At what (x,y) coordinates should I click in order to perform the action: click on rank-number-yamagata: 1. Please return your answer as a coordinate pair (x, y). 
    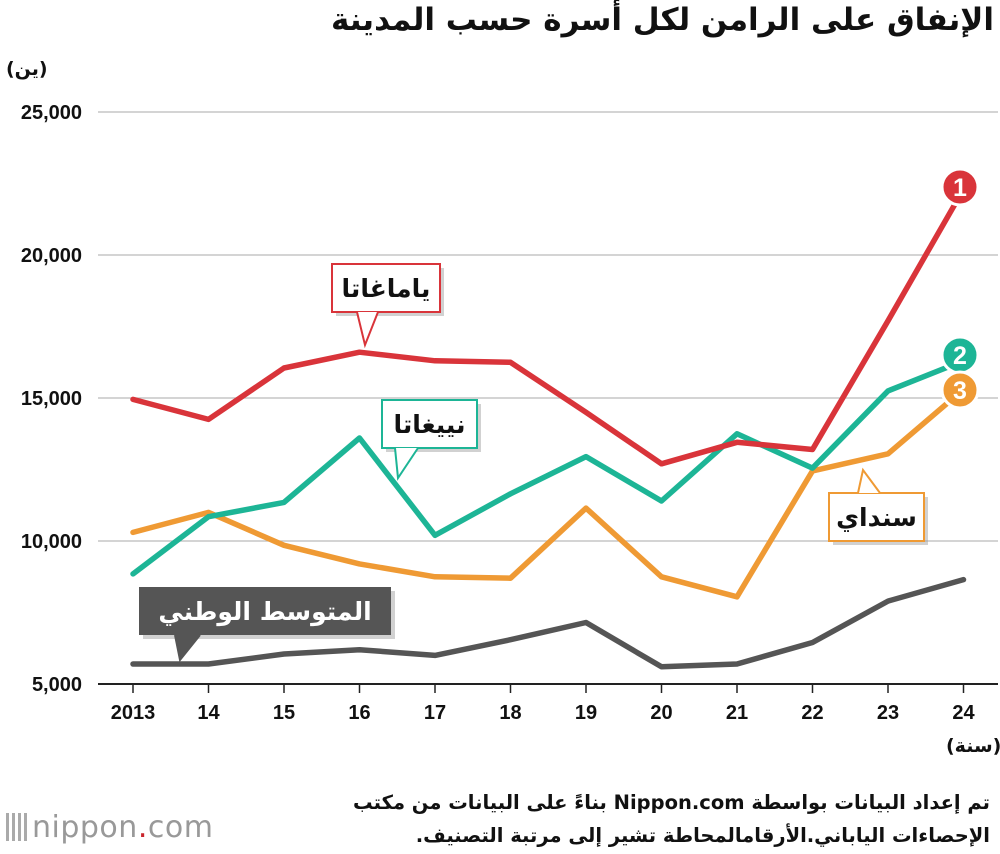
    Looking at the image, I should click on (960, 188).